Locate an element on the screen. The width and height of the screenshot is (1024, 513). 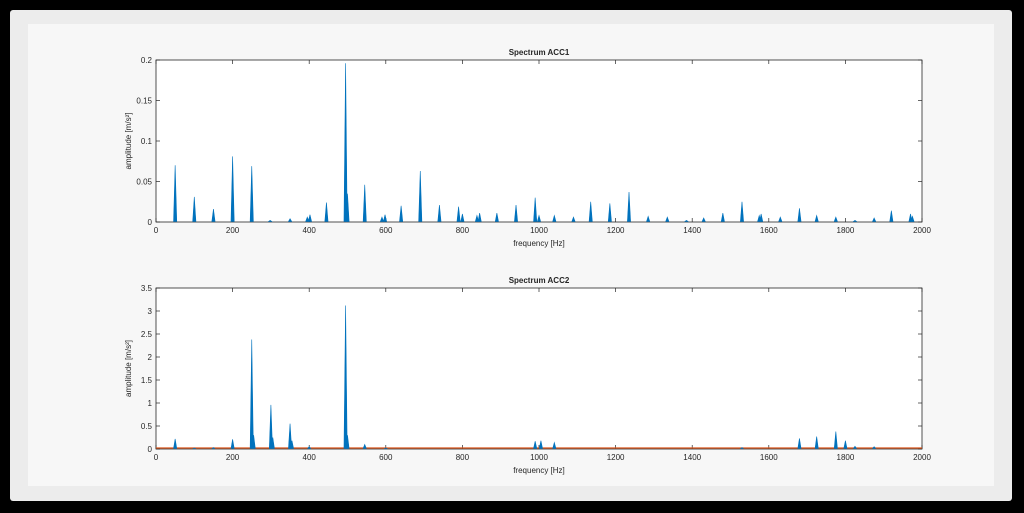
y-tick-label: 0.15 is located at coordinates (144, 101).